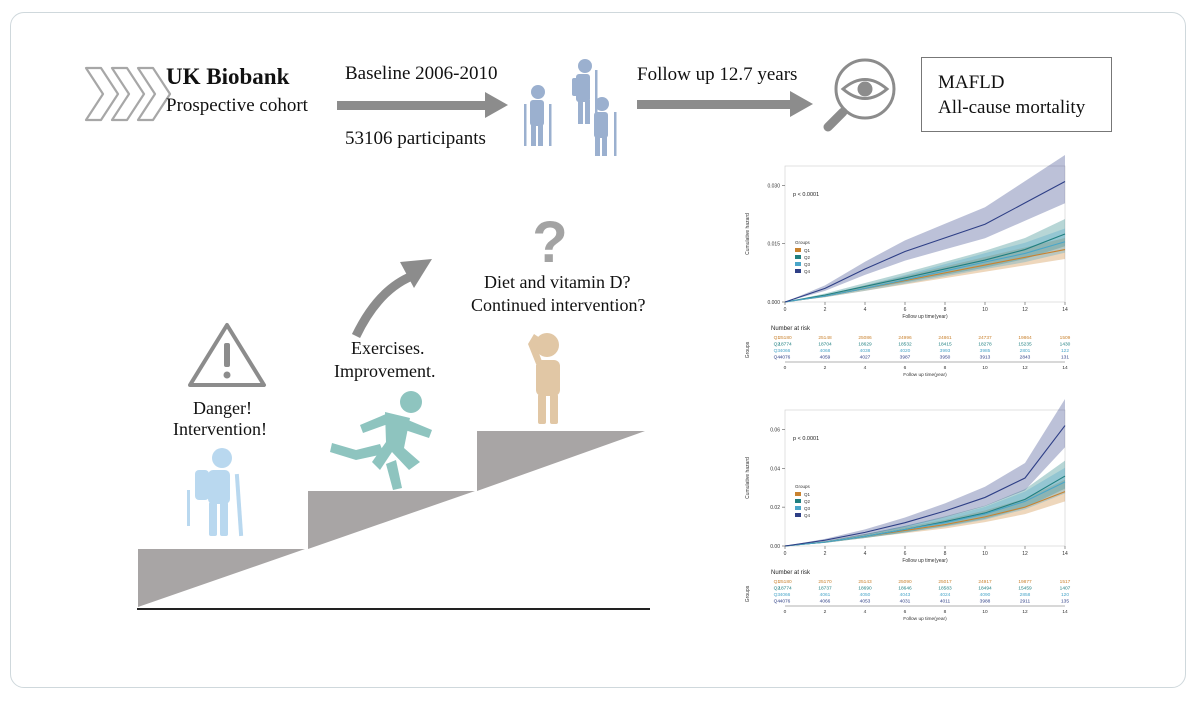 The width and height of the screenshot is (1200, 703). I want to click on chart-2-ci-band-q2, so click(925, 503).